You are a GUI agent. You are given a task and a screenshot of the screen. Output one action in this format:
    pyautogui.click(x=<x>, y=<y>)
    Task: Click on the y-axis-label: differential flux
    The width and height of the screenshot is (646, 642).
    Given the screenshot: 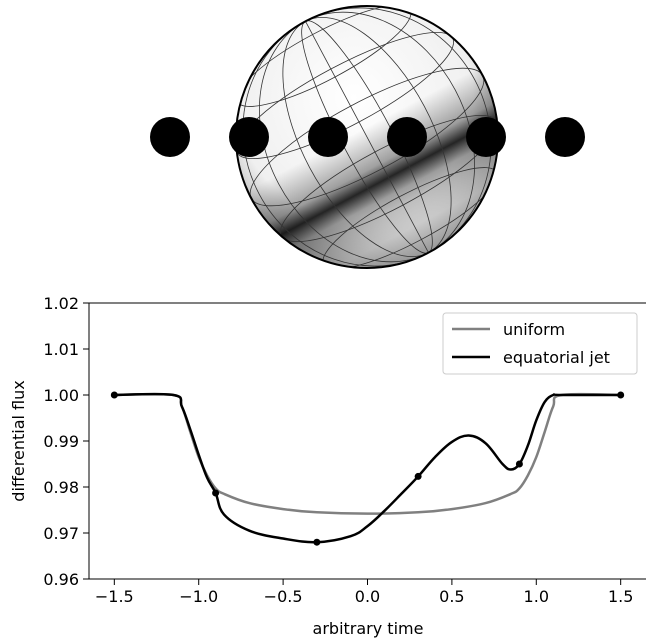 What is the action you would take?
    pyautogui.click(x=18, y=440)
    